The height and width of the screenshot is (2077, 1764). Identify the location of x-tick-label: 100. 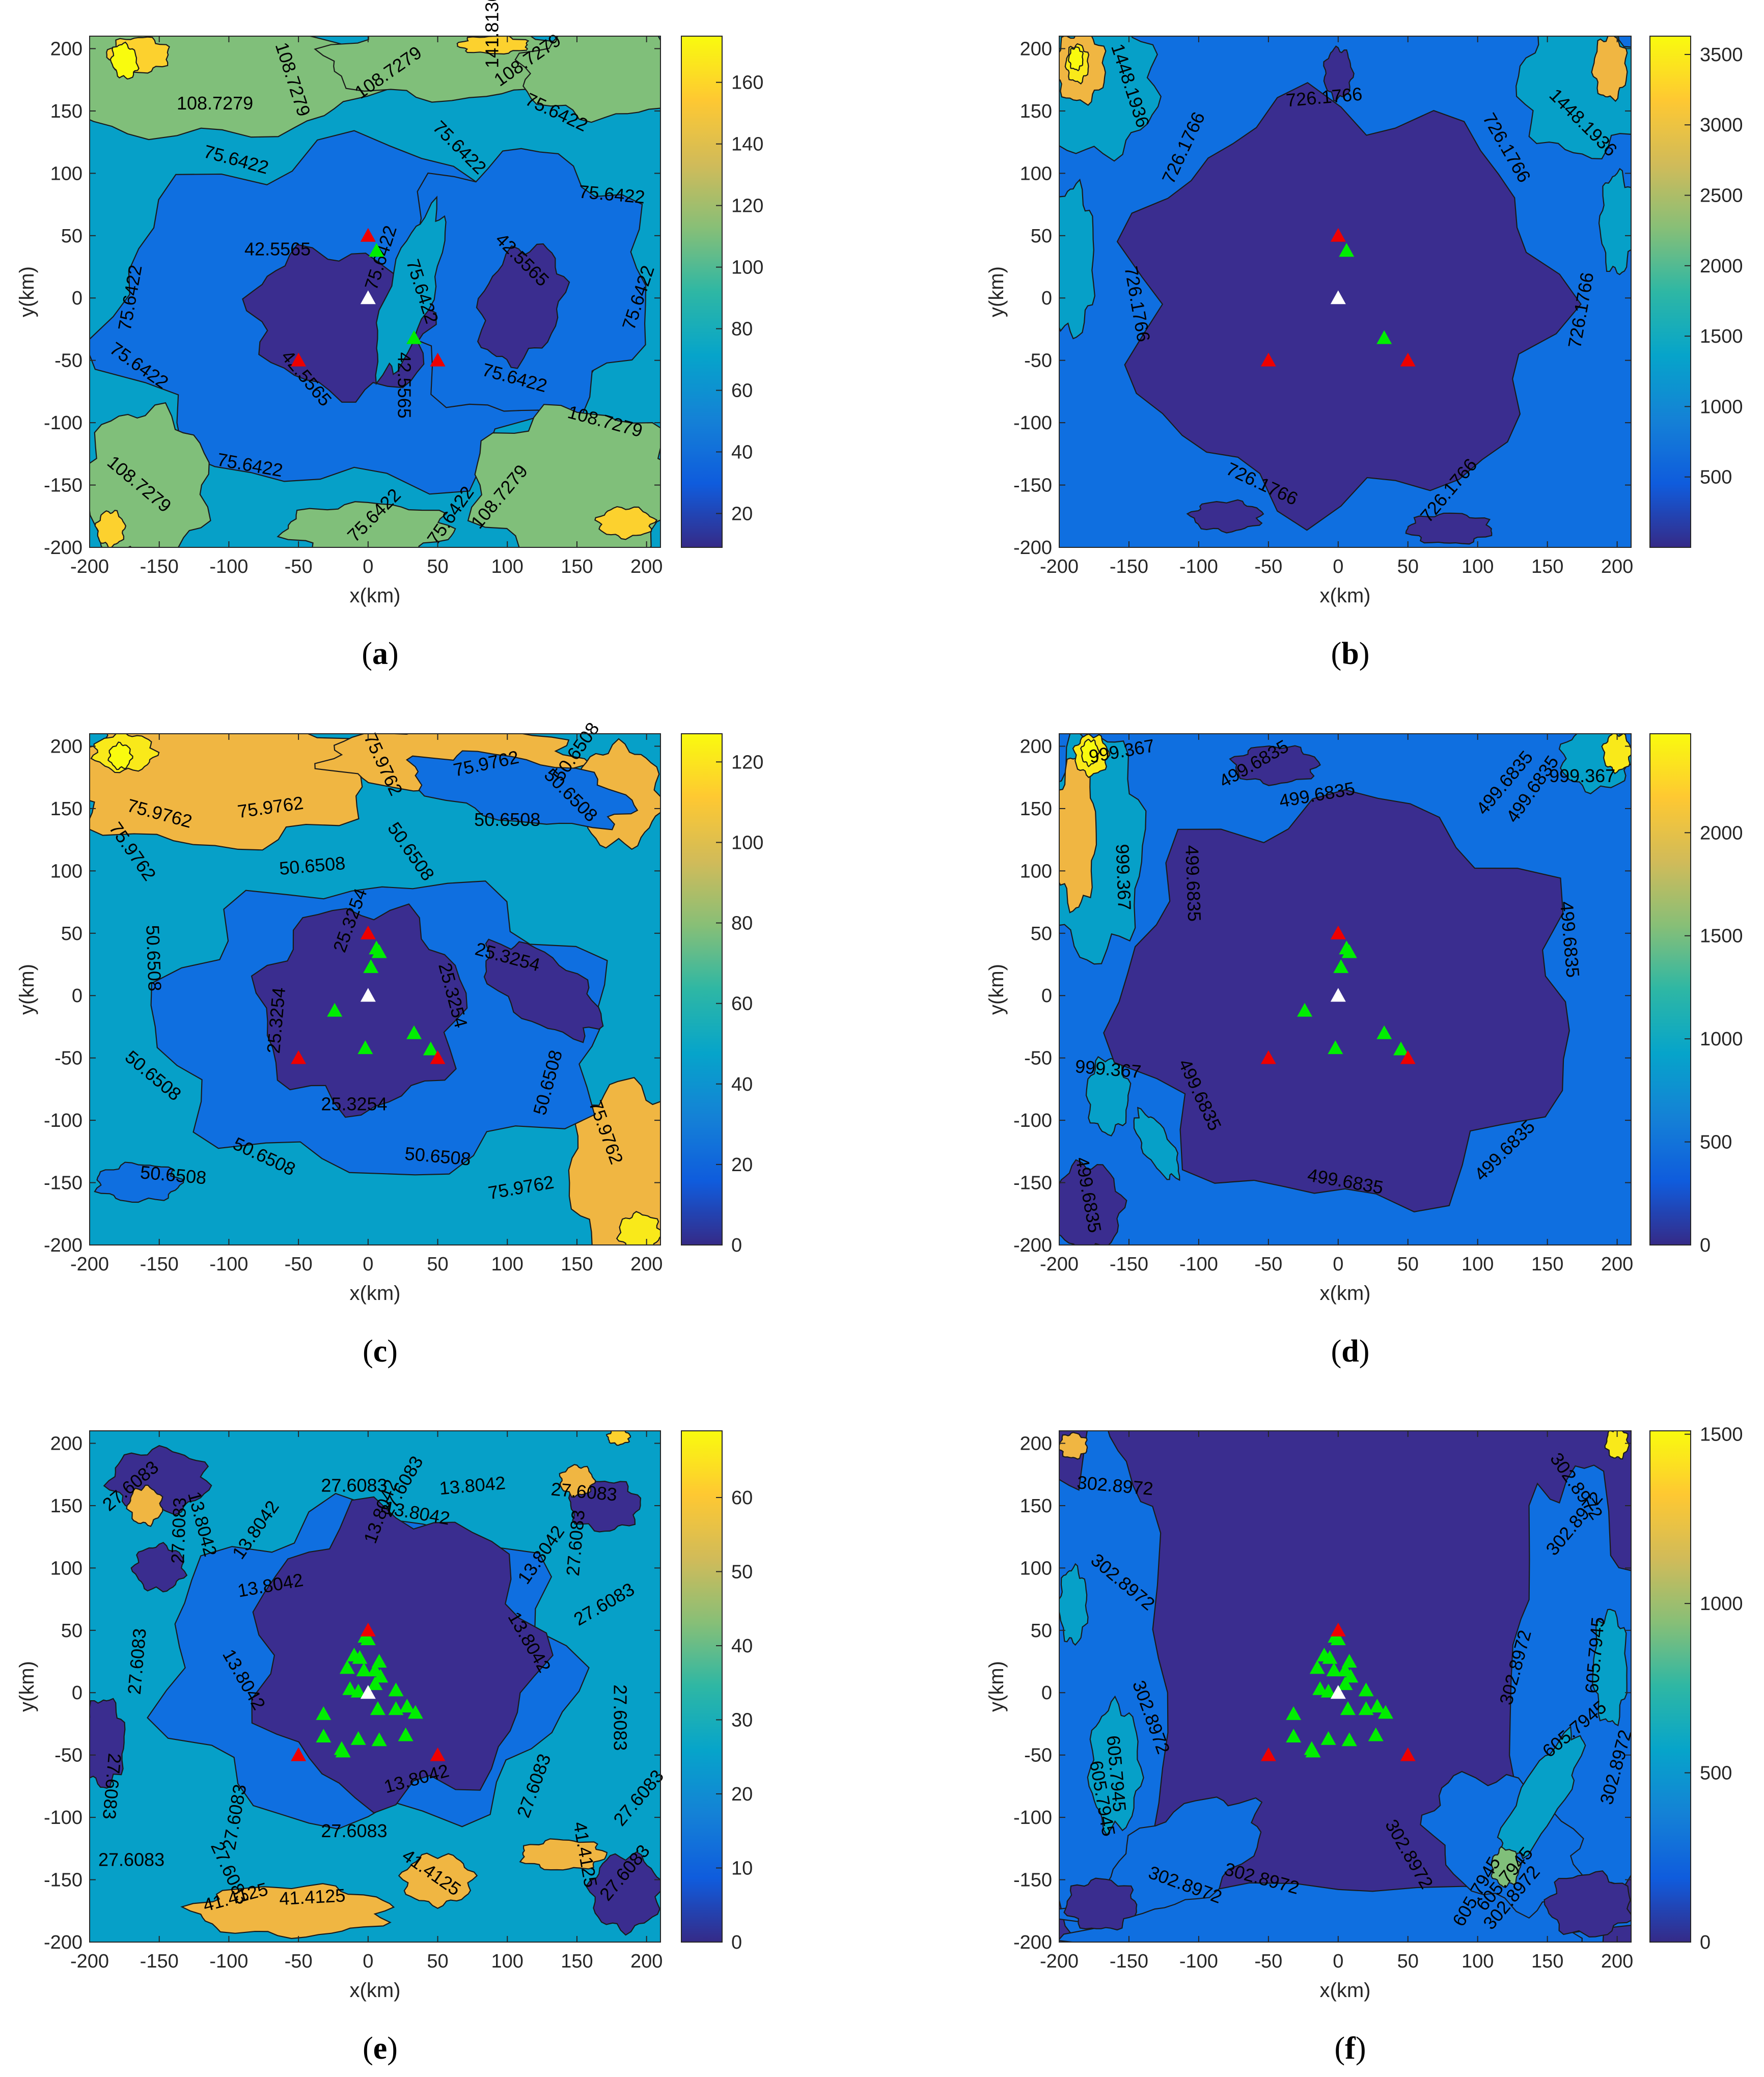
(1478, 566).